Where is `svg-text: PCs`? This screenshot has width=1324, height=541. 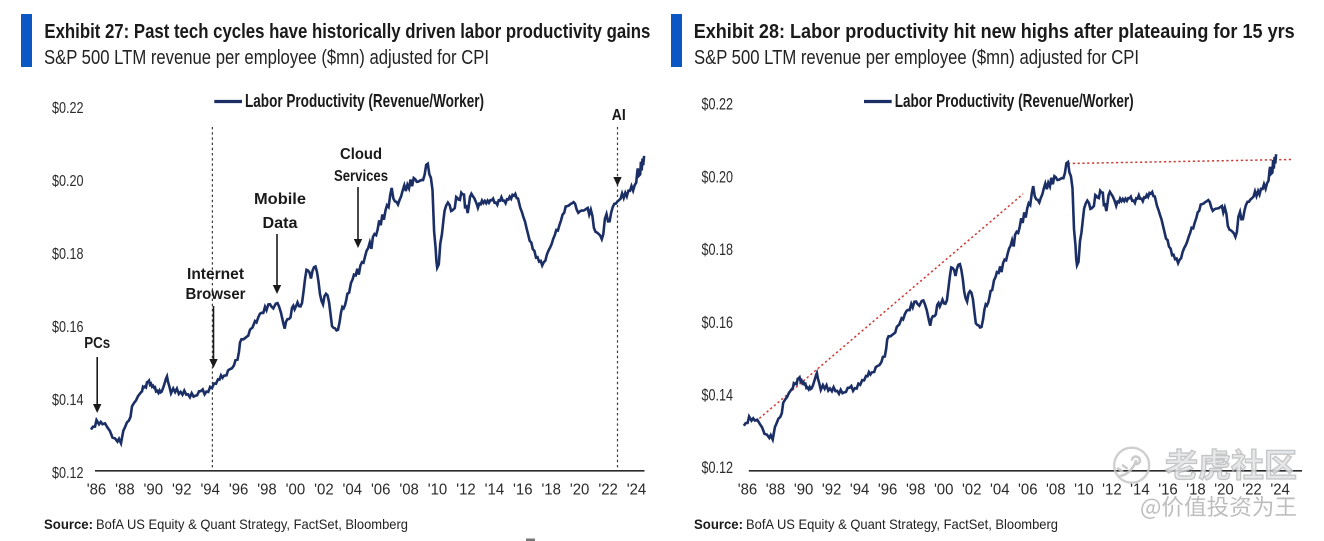
svg-text: PCs is located at coordinates (97, 343).